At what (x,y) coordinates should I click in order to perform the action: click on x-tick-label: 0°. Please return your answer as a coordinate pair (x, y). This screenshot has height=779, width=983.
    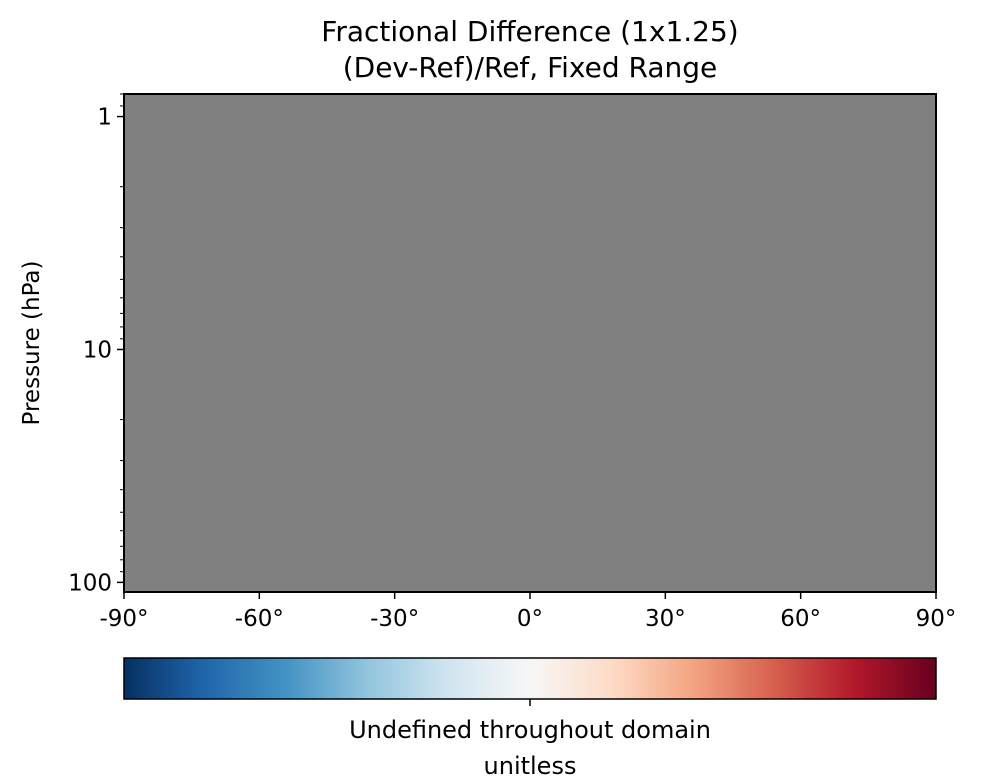
    Looking at the image, I should click on (530, 619).